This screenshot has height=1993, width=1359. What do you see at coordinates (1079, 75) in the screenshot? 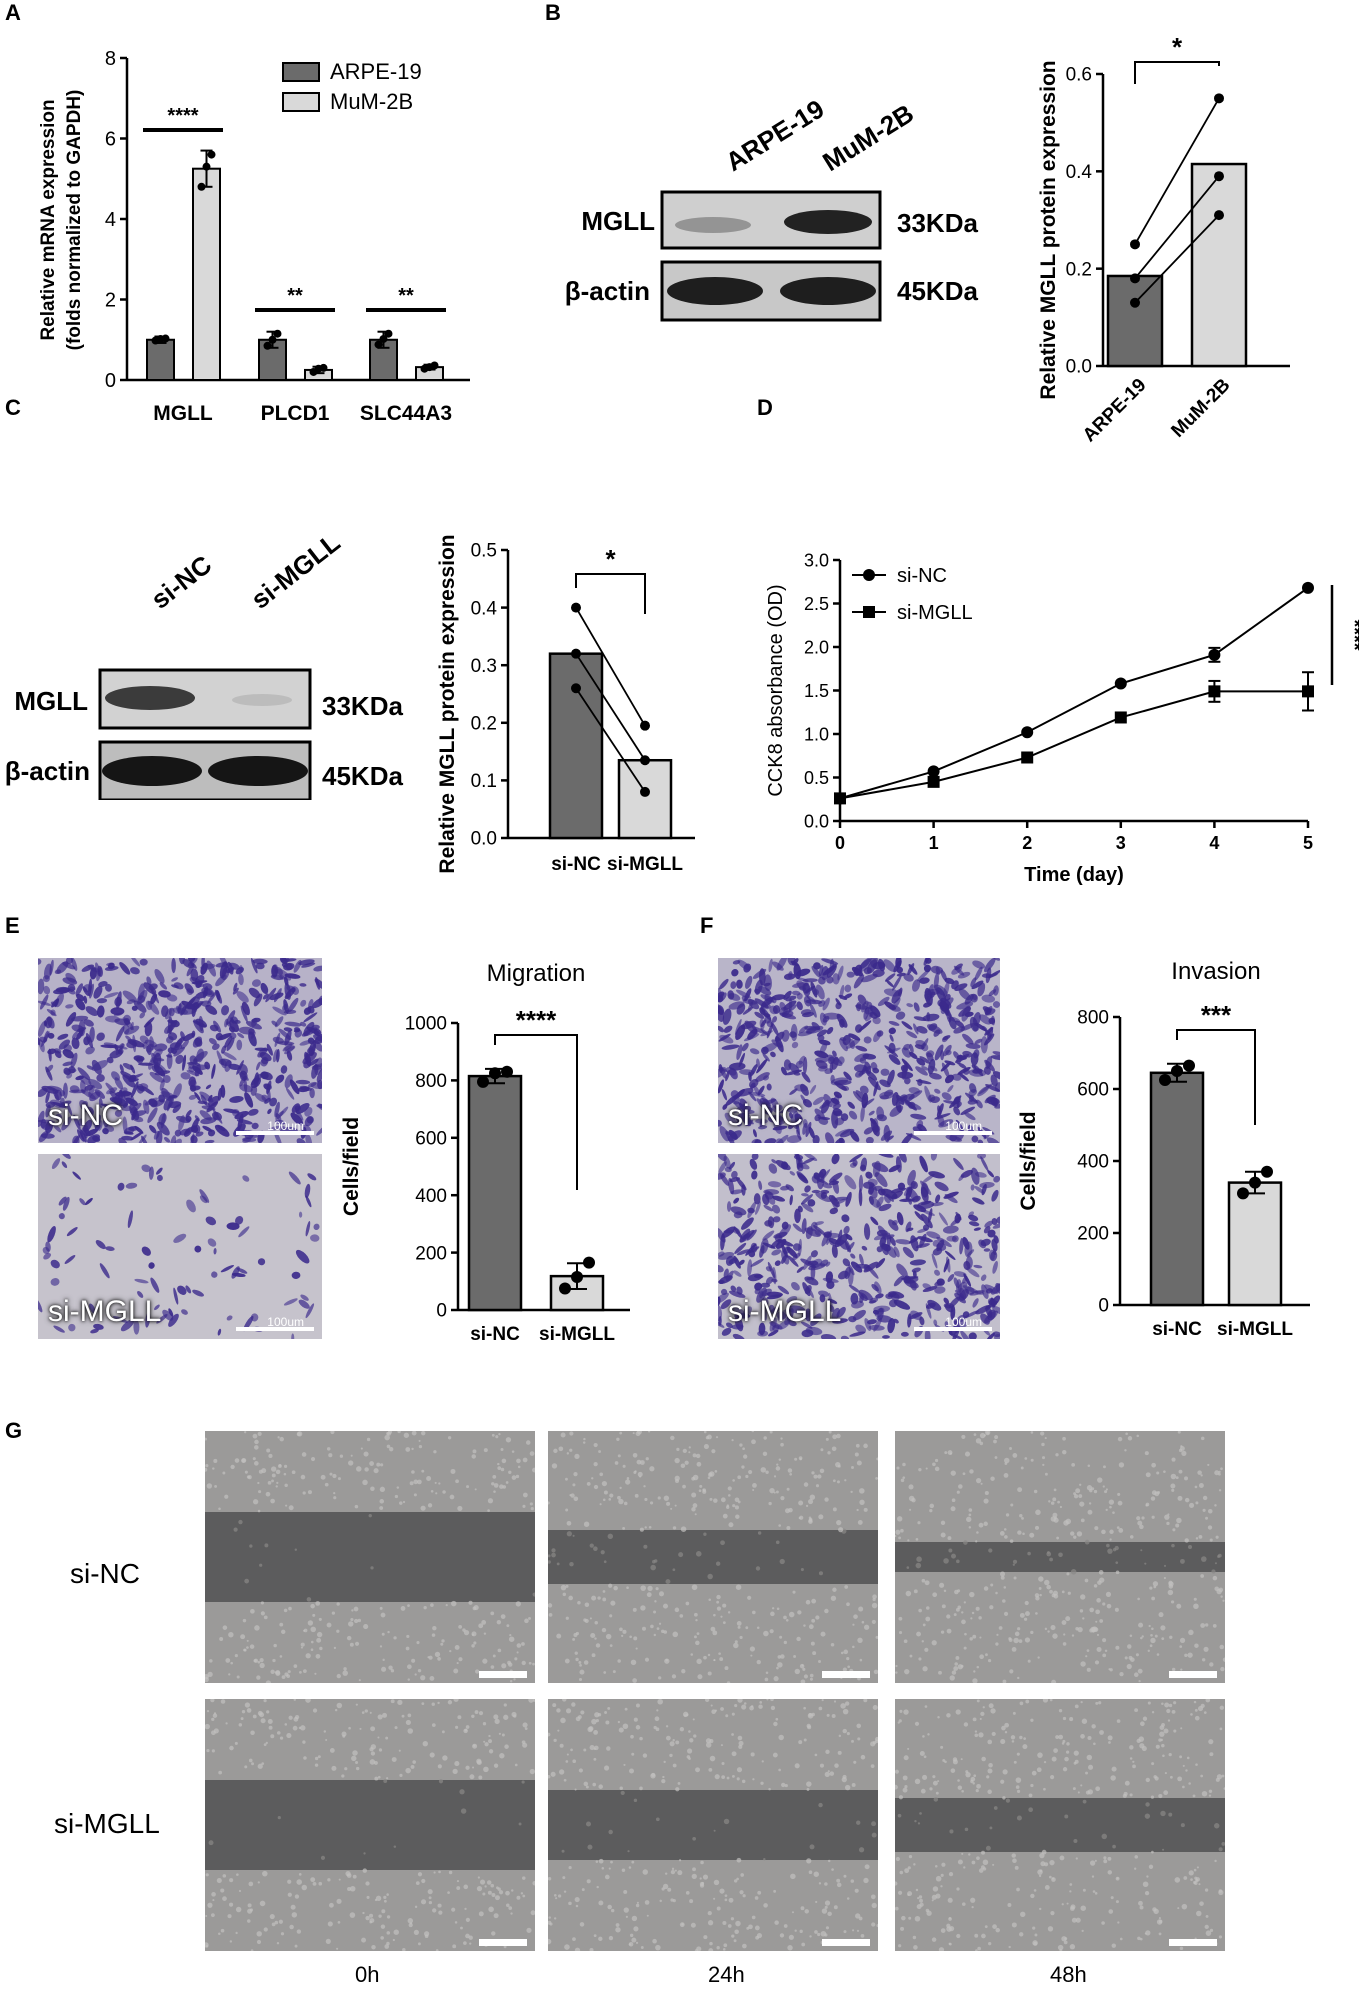
I see `y-tick-label: 0.6` at bounding box center [1079, 75].